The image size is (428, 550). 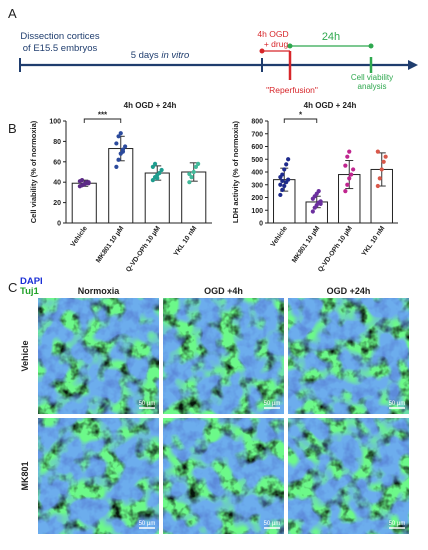 What do you see at coordinates (257, 160) in the screenshot?
I see `y-tick-label: 500` at bounding box center [257, 160].